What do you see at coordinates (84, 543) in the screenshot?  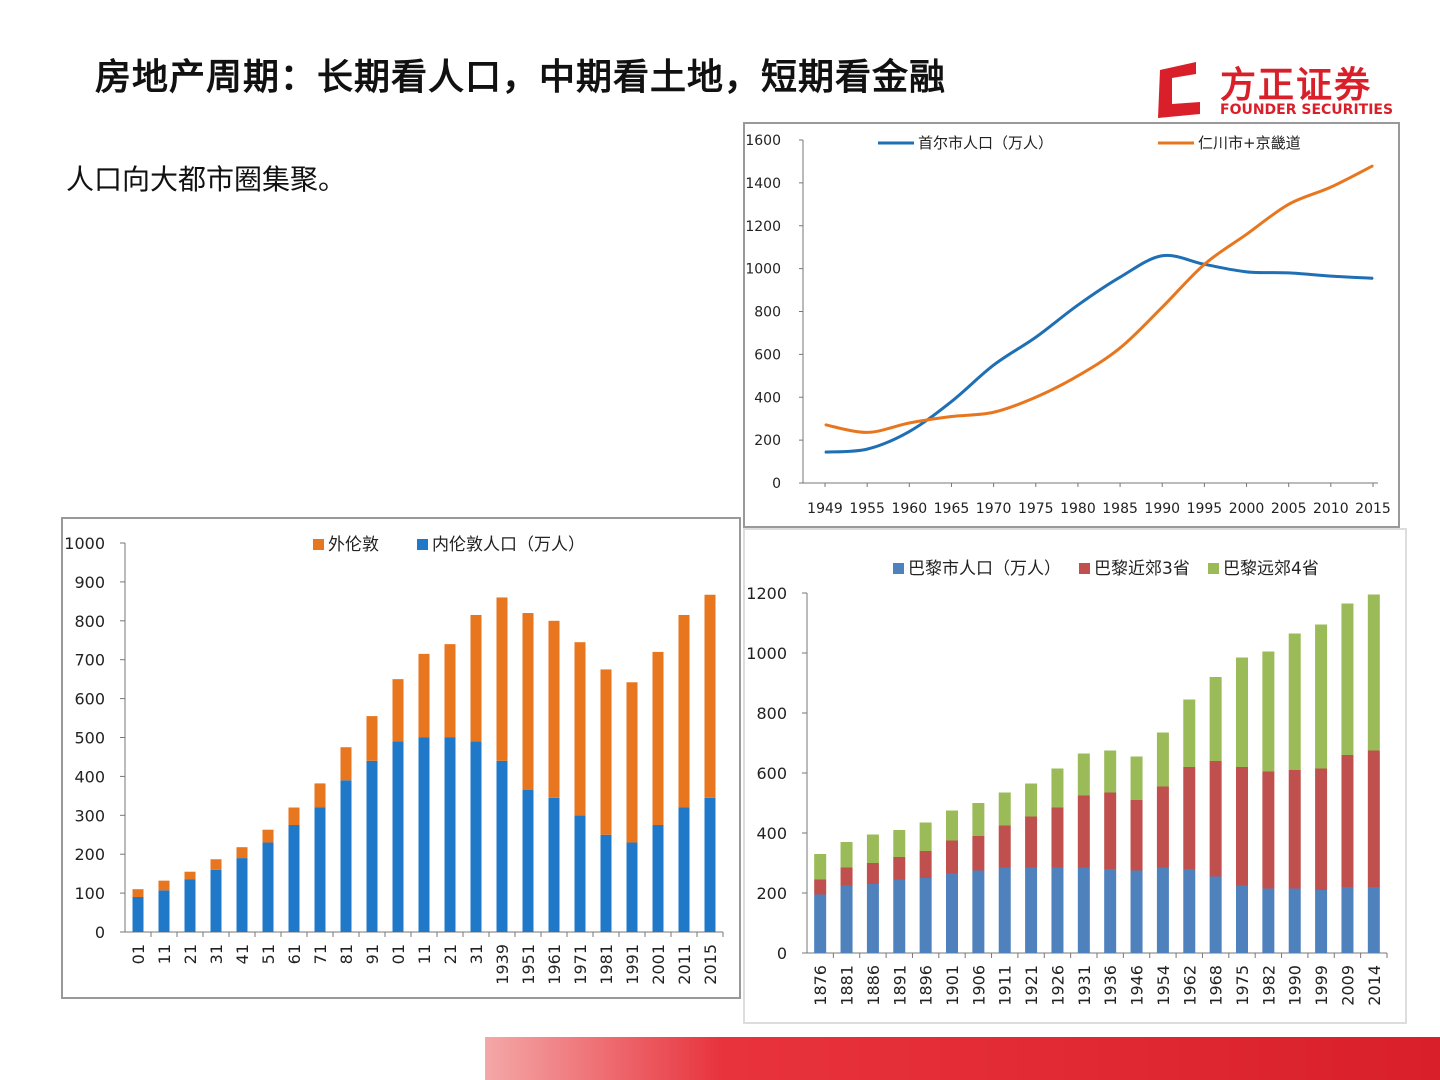 I see `y-tick-label: 1000` at bounding box center [84, 543].